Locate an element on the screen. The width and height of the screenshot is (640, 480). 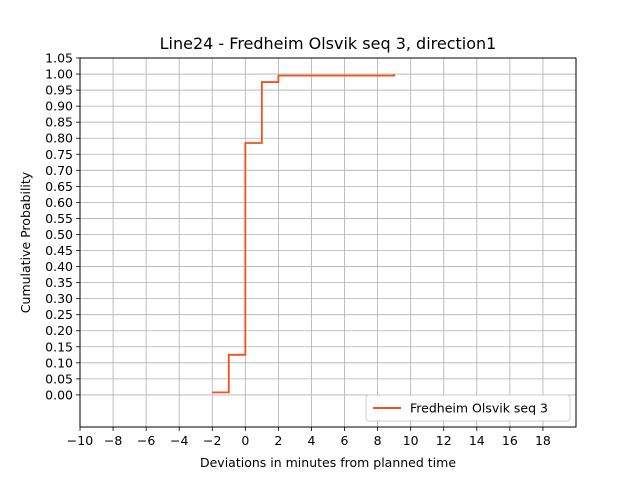
y-tick-label: 0.55 is located at coordinates (59, 218).